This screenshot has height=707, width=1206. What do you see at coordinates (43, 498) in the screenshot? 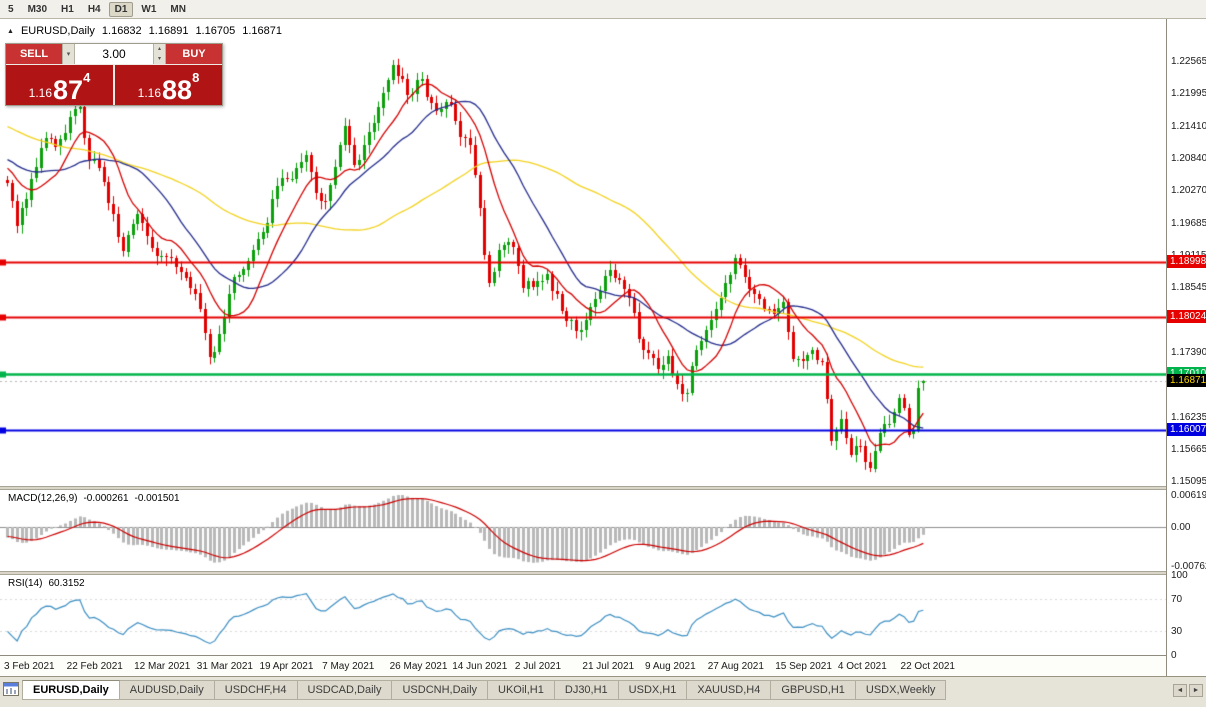
I see `macd-name: MACD(12,26,9)` at bounding box center [43, 498].